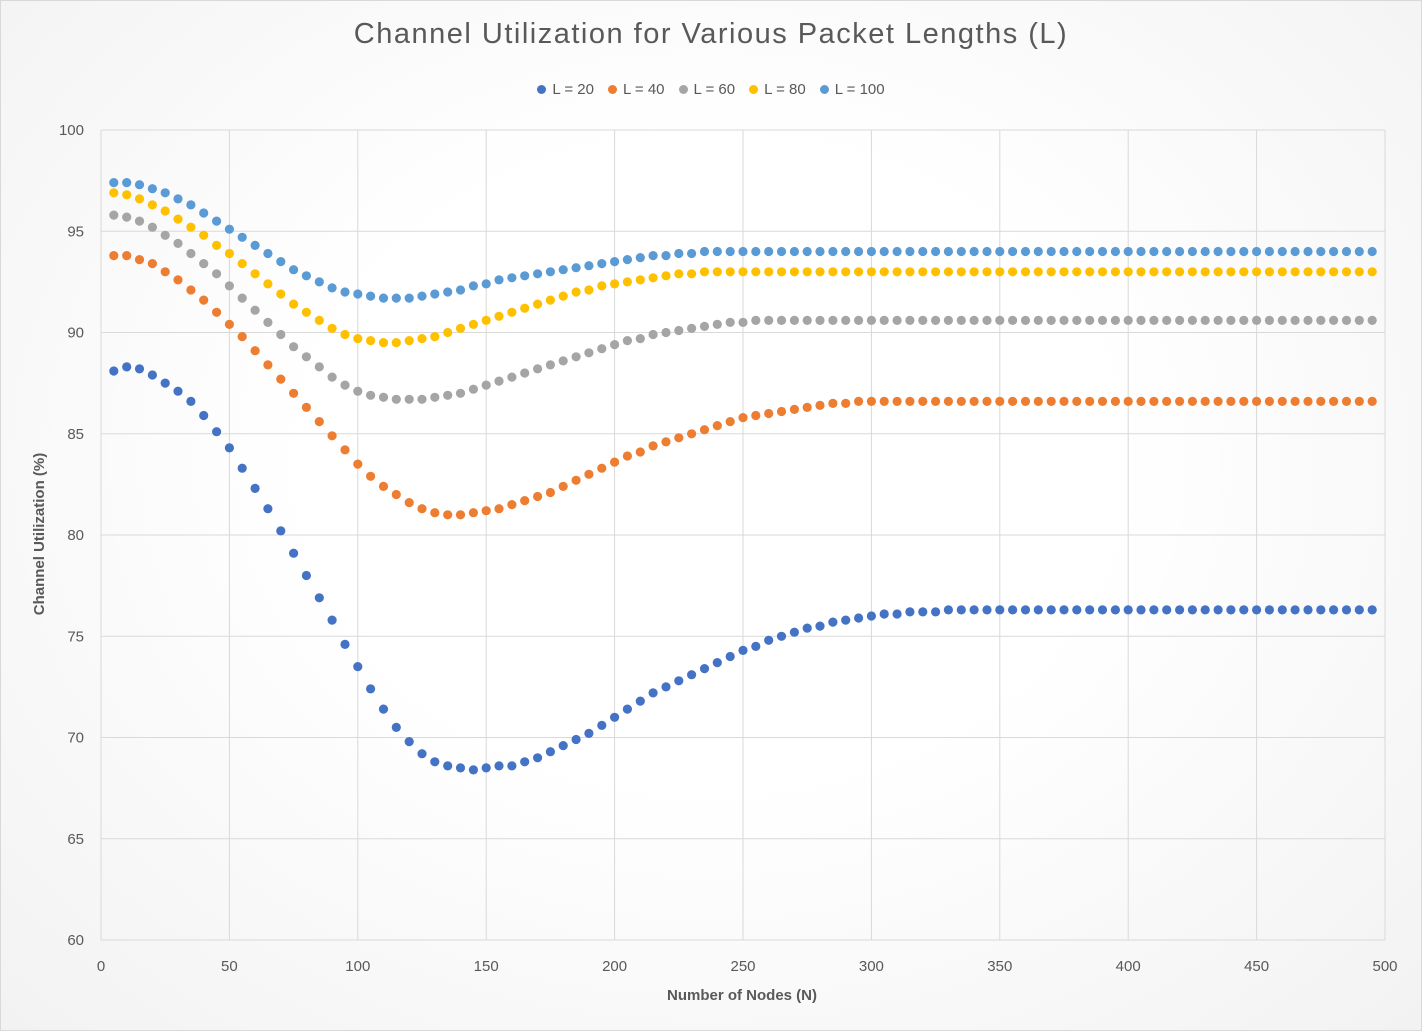 Image resolution: width=1422 pixels, height=1031 pixels. What do you see at coordinates (643, 89) in the screenshot?
I see `legend-label: L = 40` at bounding box center [643, 89].